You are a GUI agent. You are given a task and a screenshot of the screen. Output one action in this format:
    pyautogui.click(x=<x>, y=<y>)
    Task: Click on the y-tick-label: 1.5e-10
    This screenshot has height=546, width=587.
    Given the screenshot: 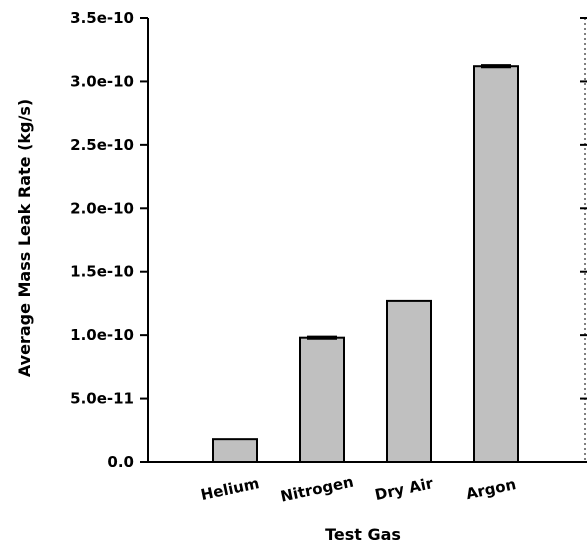 What is the action you would take?
    pyautogui.click(x=102, y=272)
    